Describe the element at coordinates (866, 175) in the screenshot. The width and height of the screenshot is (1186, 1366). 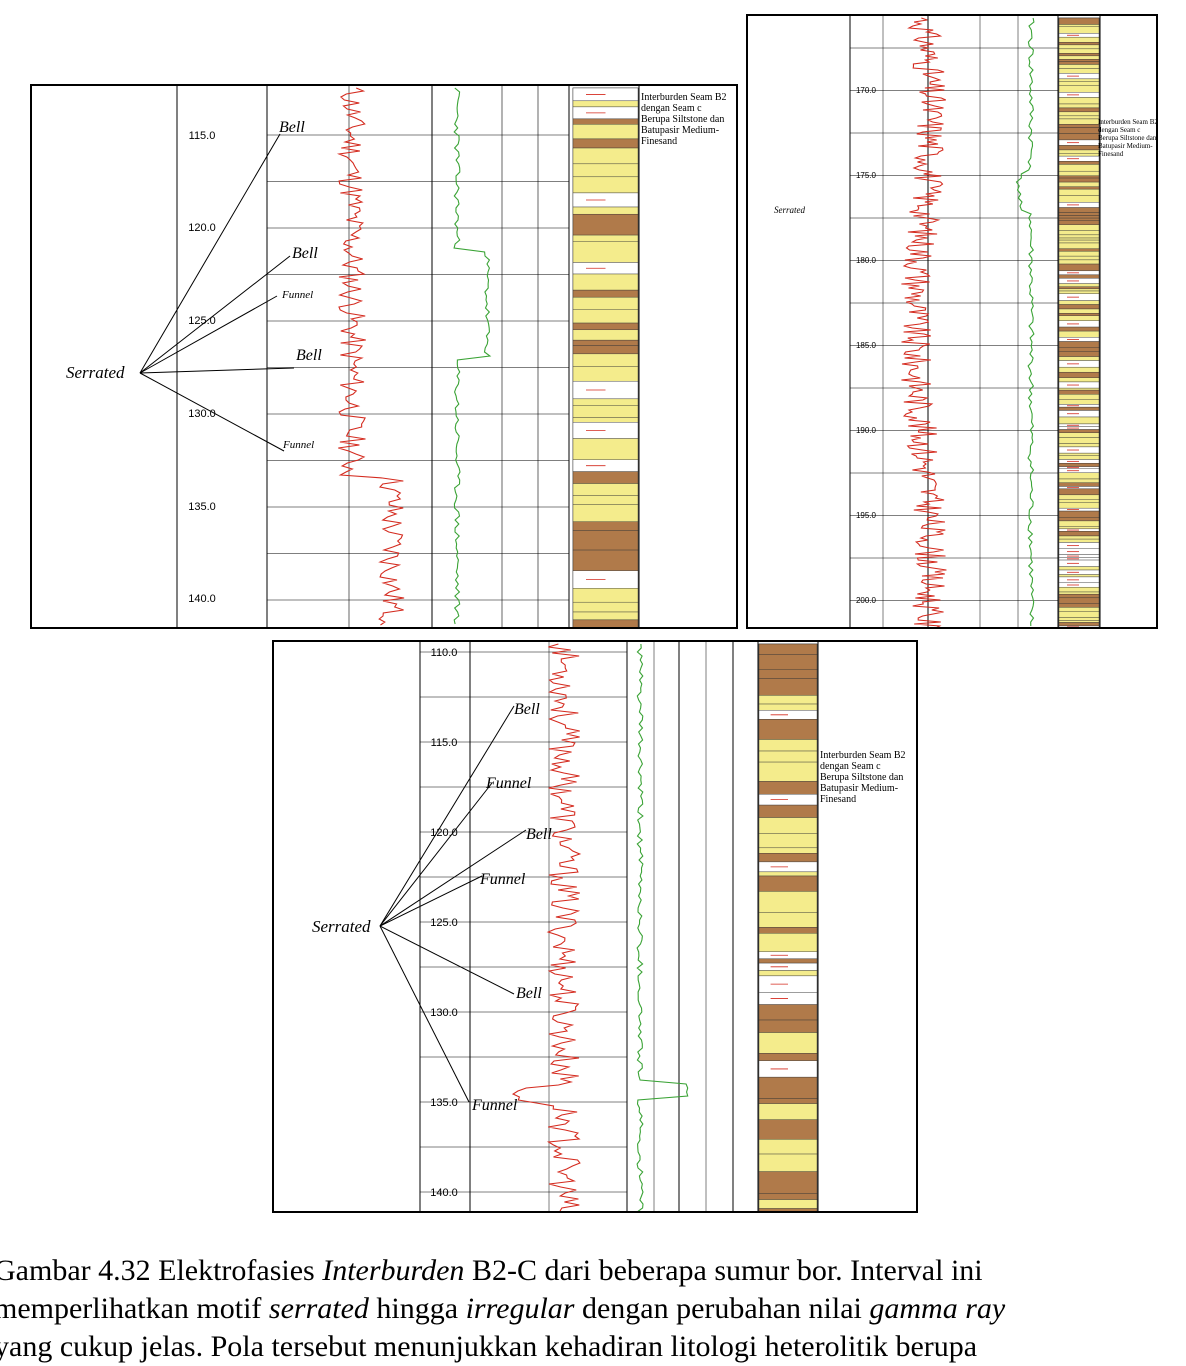
I see `depth-label-b: 175.0` at that location.